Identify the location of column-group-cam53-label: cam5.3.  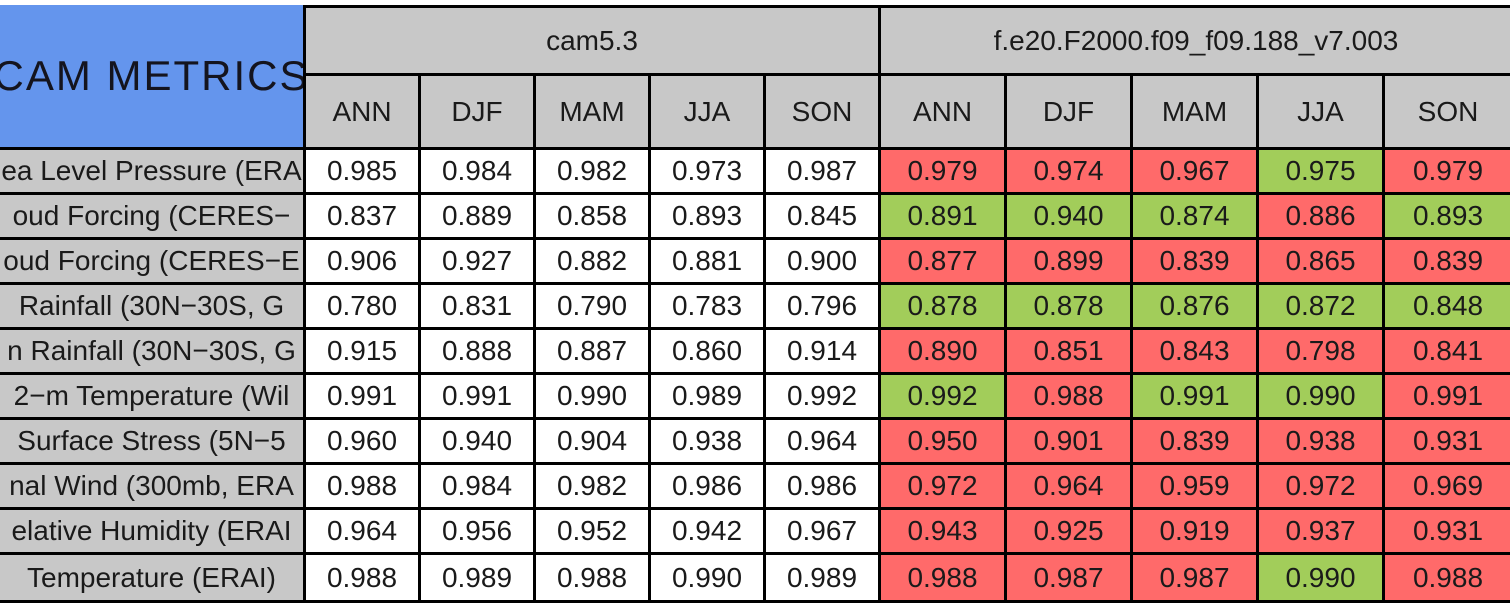
(593, 42).